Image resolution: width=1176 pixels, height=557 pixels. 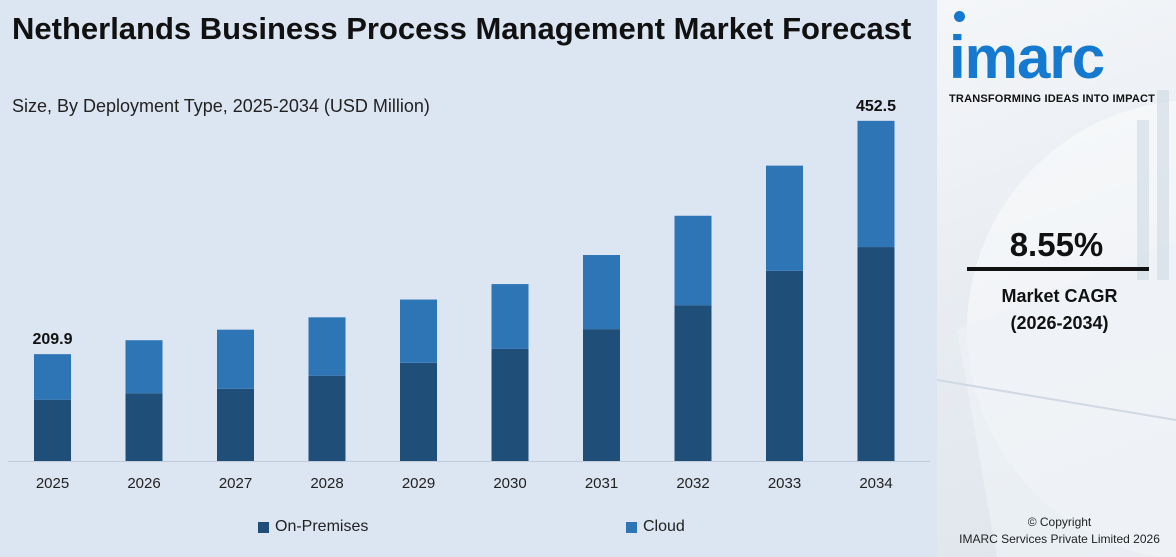 I want to click on total-label-2025: 209.9, so click(x=52, y=339).